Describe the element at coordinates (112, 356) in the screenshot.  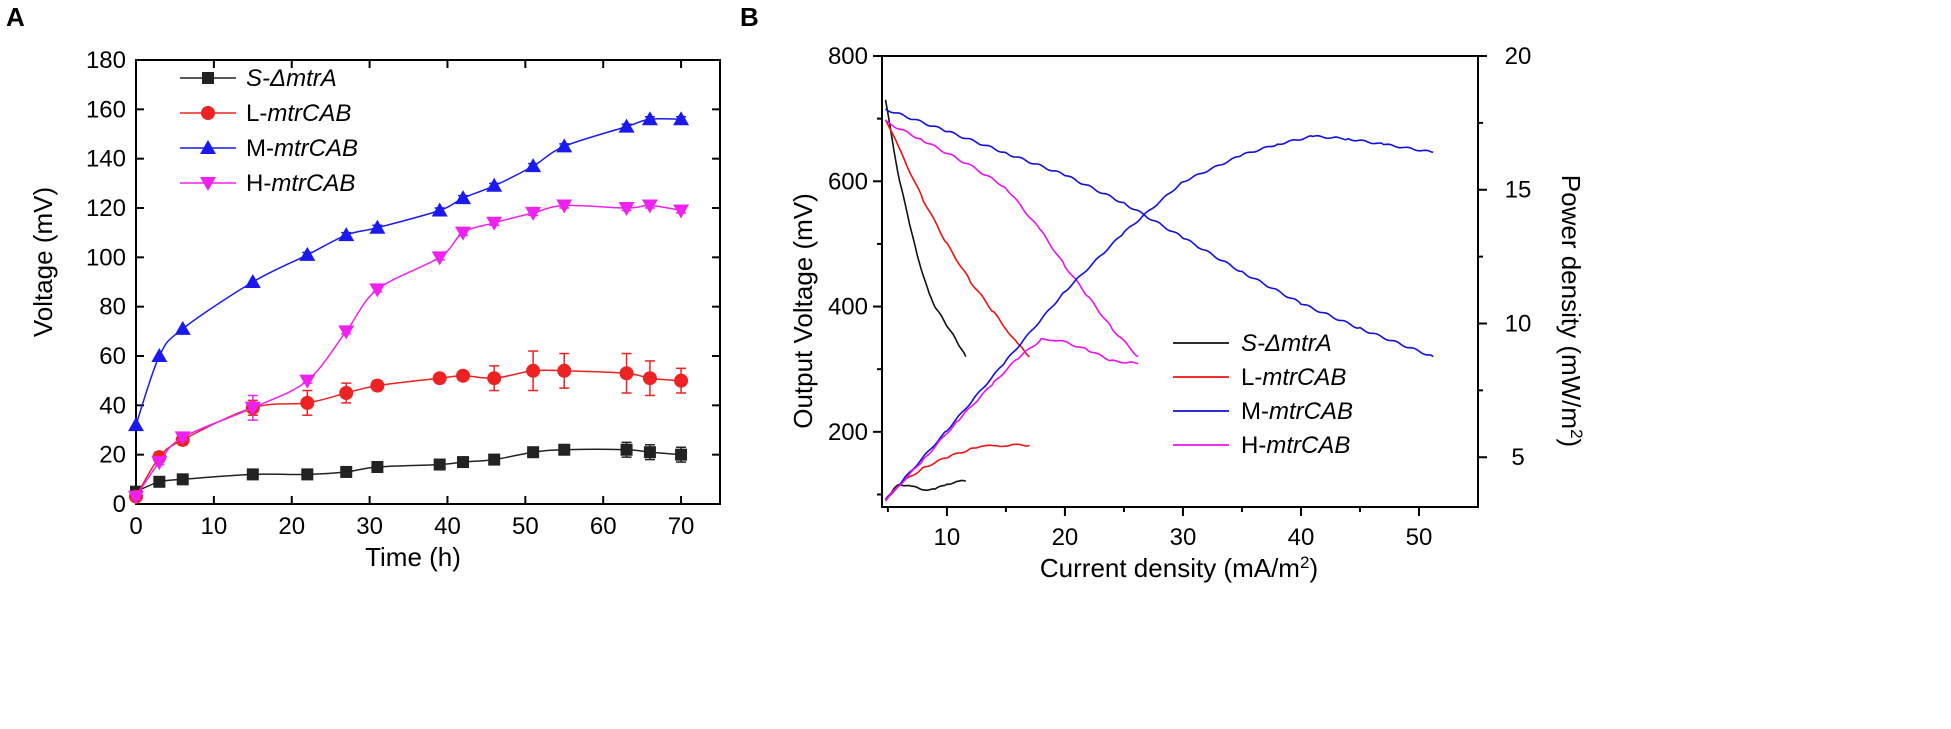
I see `panel-a-ytick-label: 60` at that location.